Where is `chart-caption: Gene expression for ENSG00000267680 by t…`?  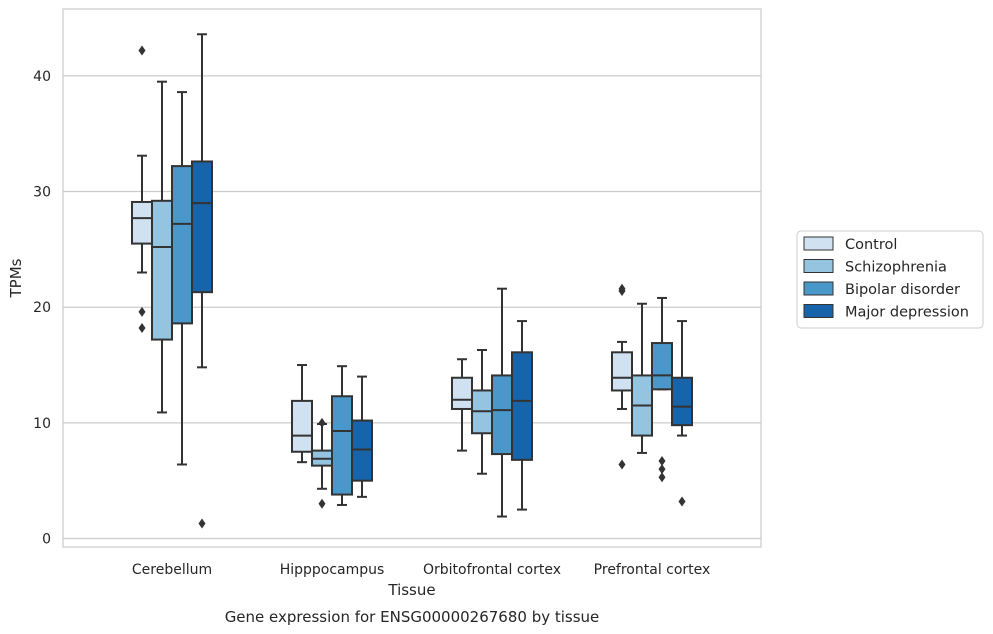
chart-caption: Gene expression for ENSG00000267680 by t… is located at coordinates (412, 617).